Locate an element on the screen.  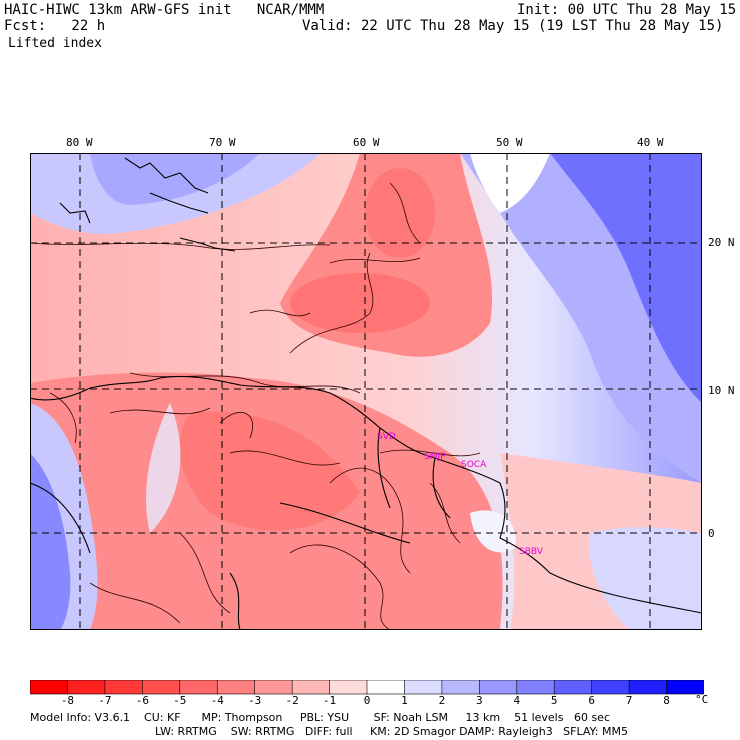
stable-core-nw is located at coordinates (175, 179).